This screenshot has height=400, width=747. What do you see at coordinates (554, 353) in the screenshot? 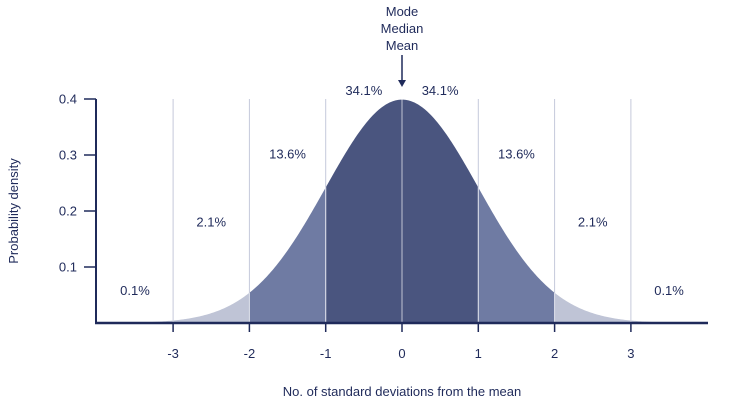
I see `x-tick-label: 2` at bounding box center [554, 353].